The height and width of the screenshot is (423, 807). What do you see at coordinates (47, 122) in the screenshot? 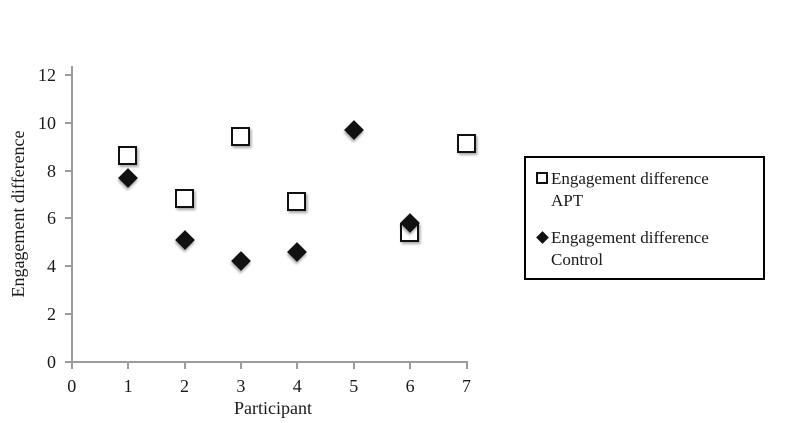
I see `y-tick-label: 10` at bounding box center [47, 122].